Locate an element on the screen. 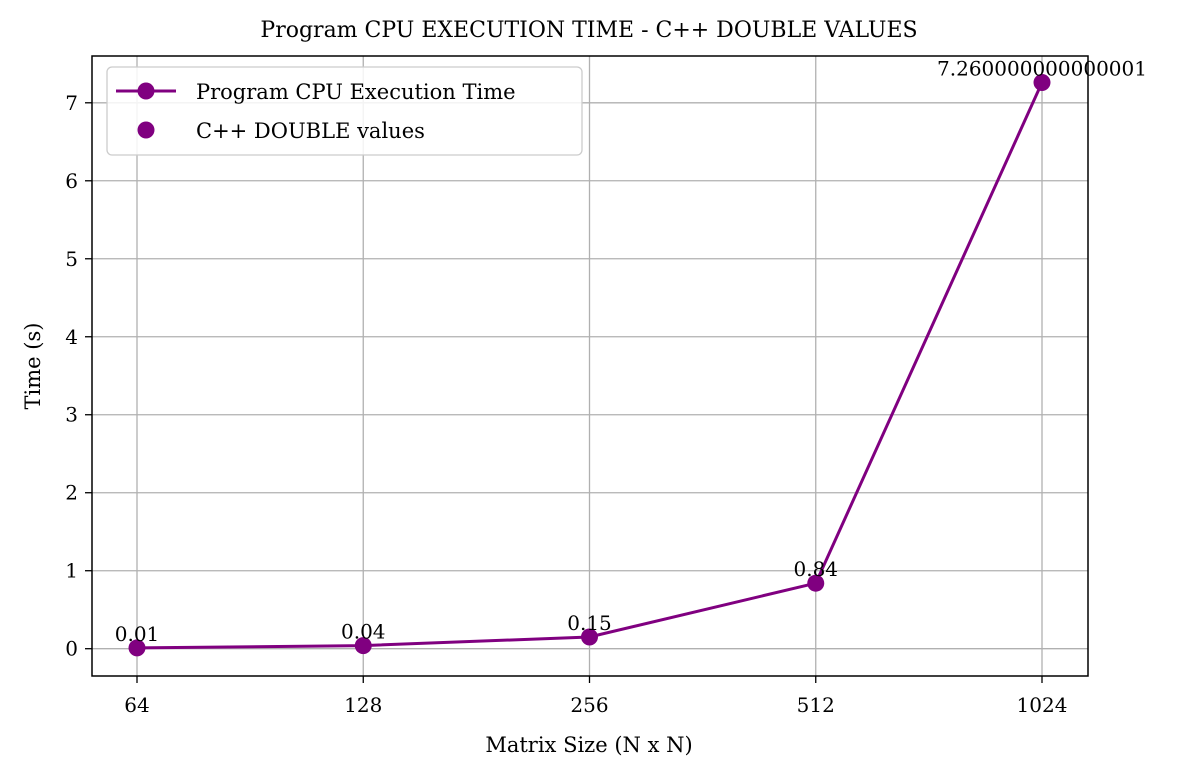  data-label: 7.260000000000001 is located at coordinates (1042, 69).